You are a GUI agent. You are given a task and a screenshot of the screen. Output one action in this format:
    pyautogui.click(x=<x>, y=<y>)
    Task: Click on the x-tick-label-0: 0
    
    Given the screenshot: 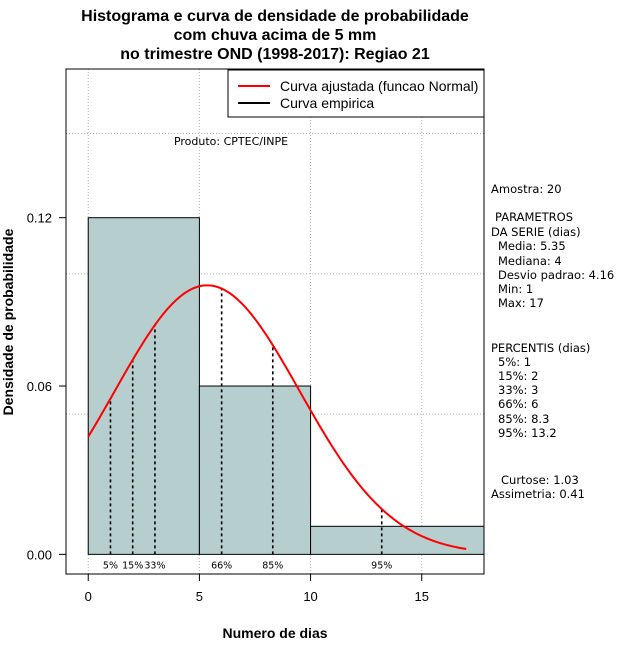 What is the action you would take?
    pyautogui.click(x=88, y=596)
    